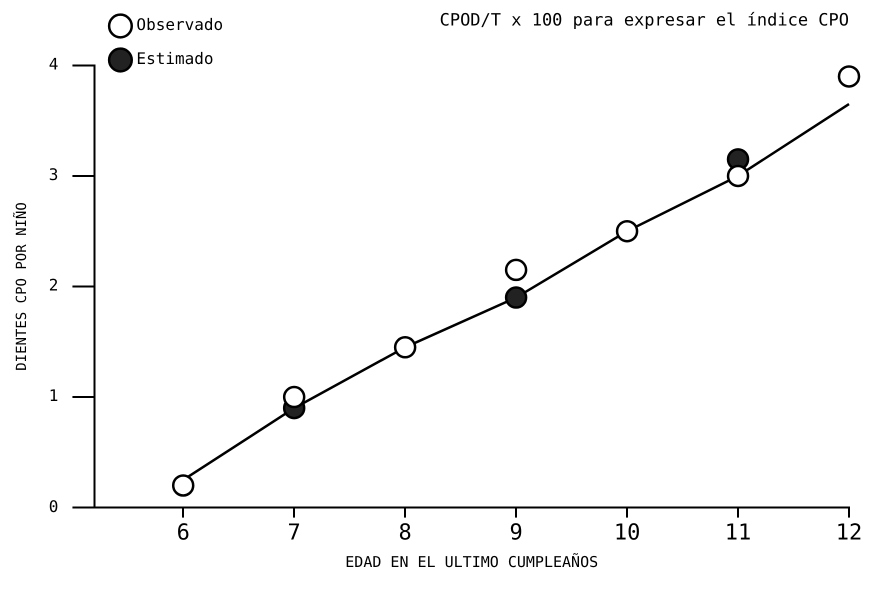  I want to click on x-tick-label: 6, so click(183, 533).